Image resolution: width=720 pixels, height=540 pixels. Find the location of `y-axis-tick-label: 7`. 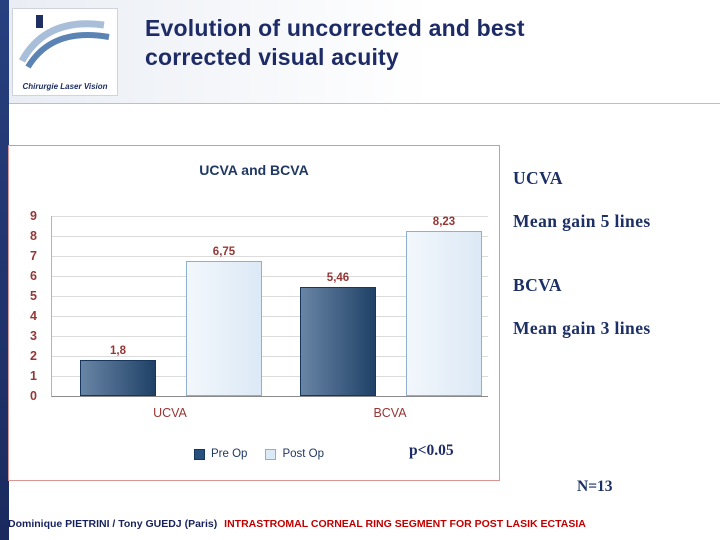

y-axis-tick-label: 7 is located at coordinates (33, 255).